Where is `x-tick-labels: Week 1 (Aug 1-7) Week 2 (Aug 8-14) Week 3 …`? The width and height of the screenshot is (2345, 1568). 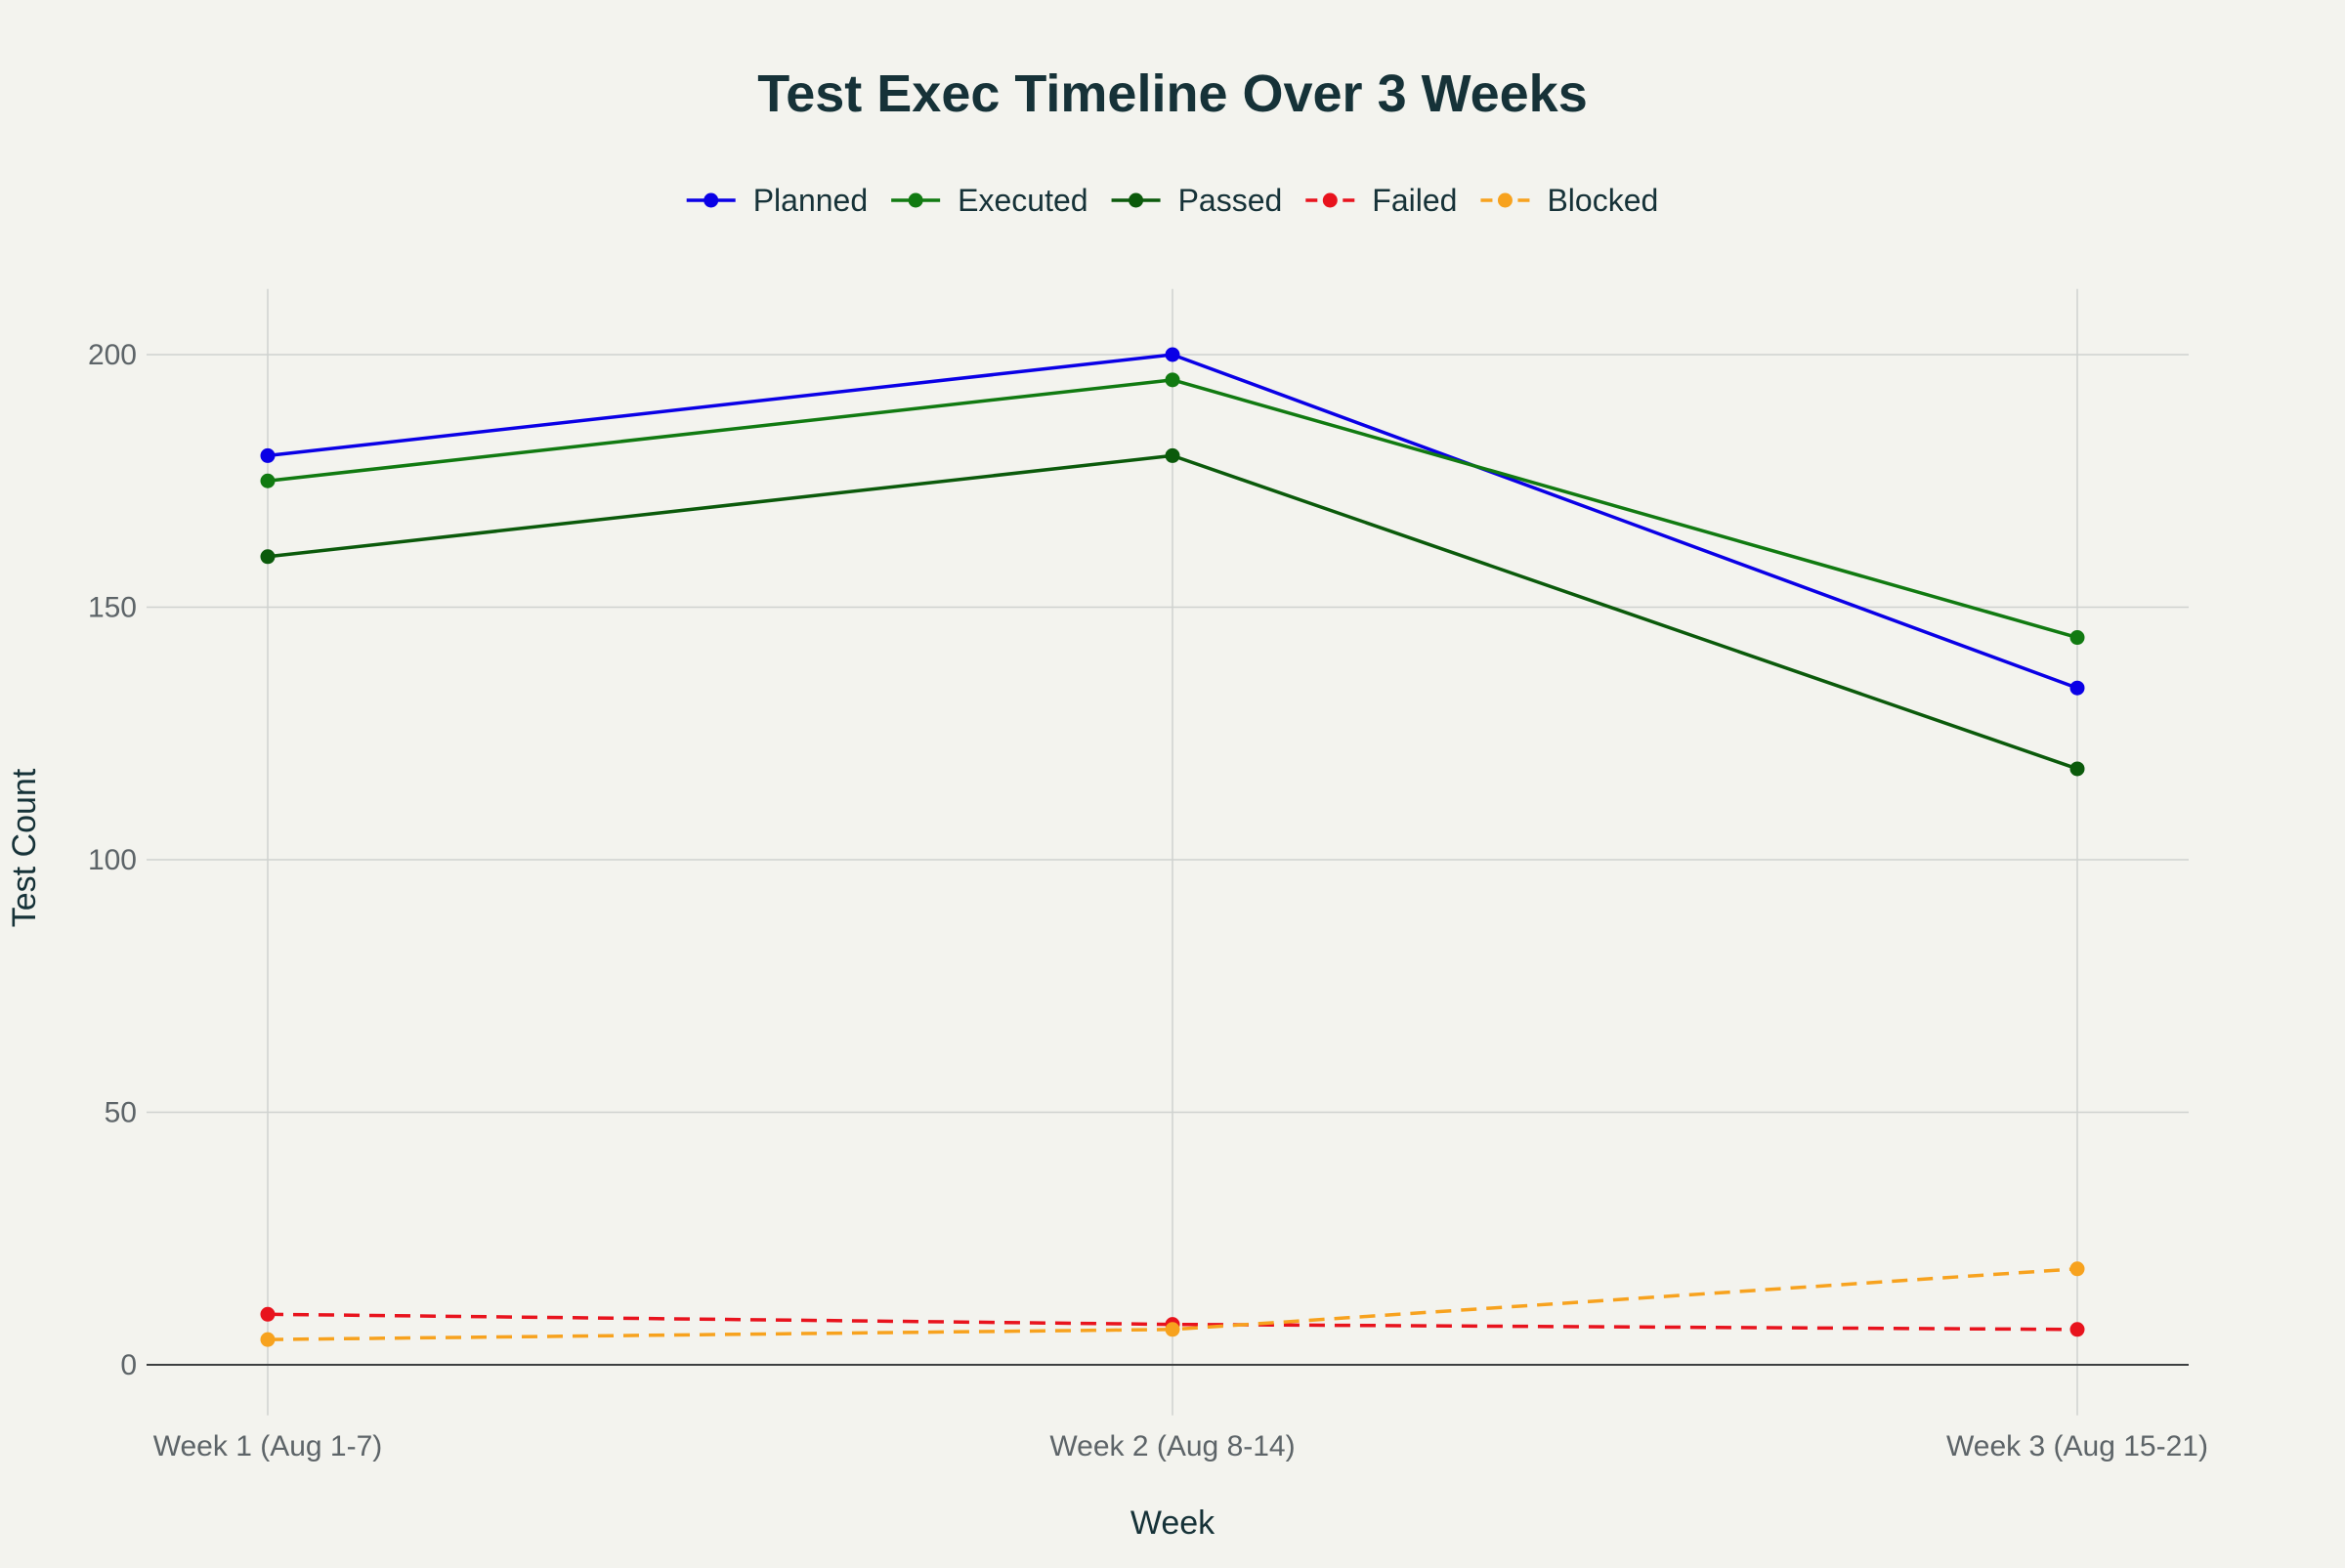 x-tick-labels: Week 1 (Aug 1-7) Week 2 (Aug 8-14) Week 3 … is located at coordinates (1180, 1446).